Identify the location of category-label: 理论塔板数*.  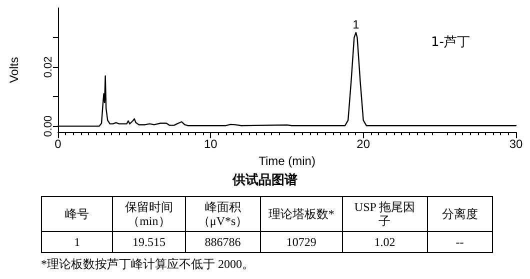
(301, 214).